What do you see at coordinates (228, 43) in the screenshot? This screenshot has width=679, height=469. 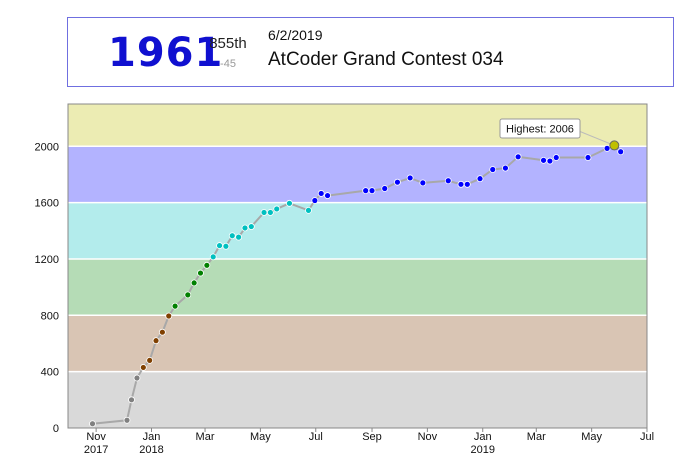 I see `contest-rank: 855th` at bounding box center [228, 43].